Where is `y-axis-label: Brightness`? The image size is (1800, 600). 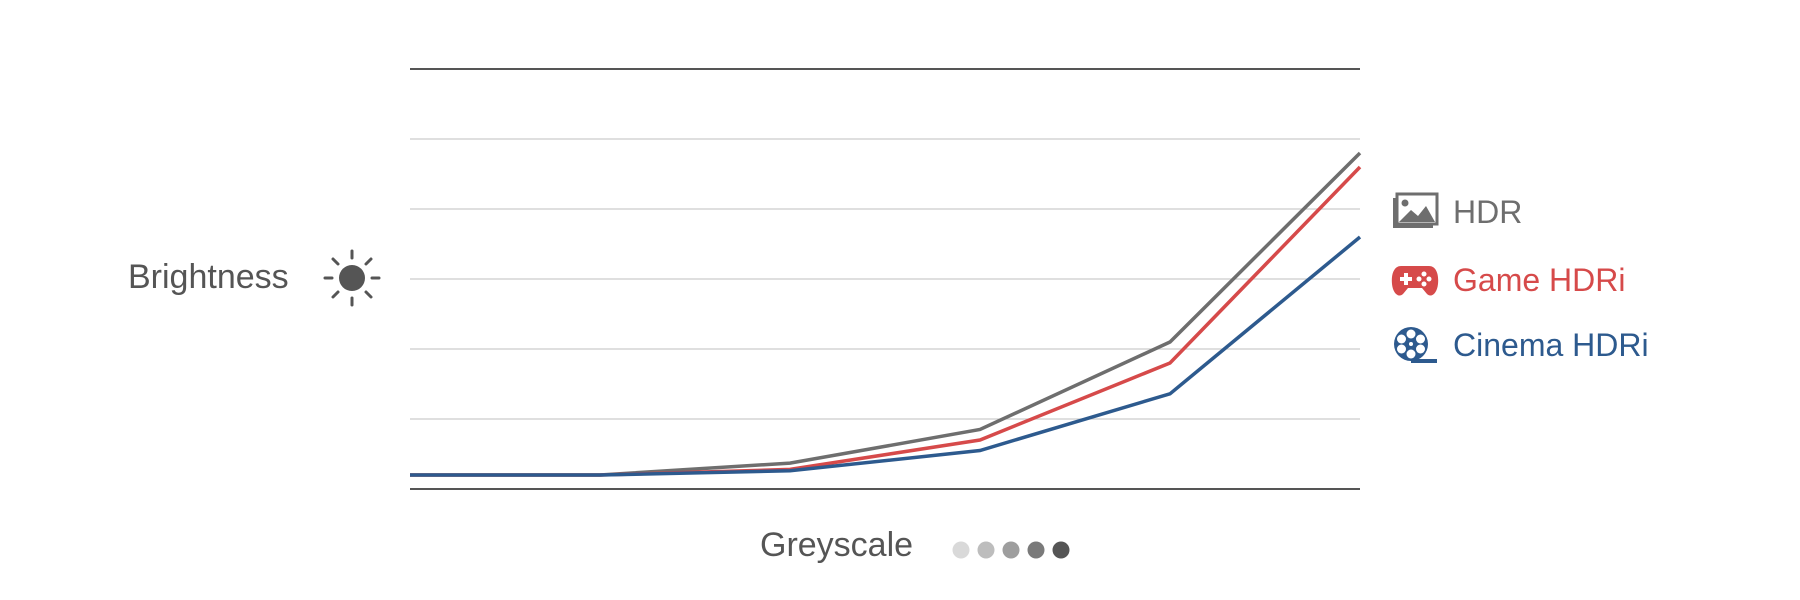
y-axis-label: Brightness is located at coordinates (208, 277).